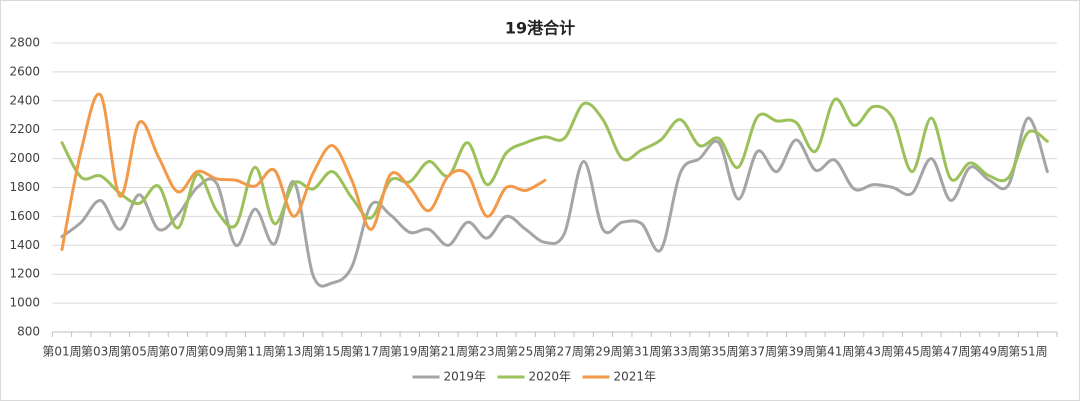 Image resolution: width=1080 pixels, height=401 pixels. What do you see at coordinates (370, 352) in the screenshot?
I see `x-tick-label: 第17周` at bounding box center [370, 352].